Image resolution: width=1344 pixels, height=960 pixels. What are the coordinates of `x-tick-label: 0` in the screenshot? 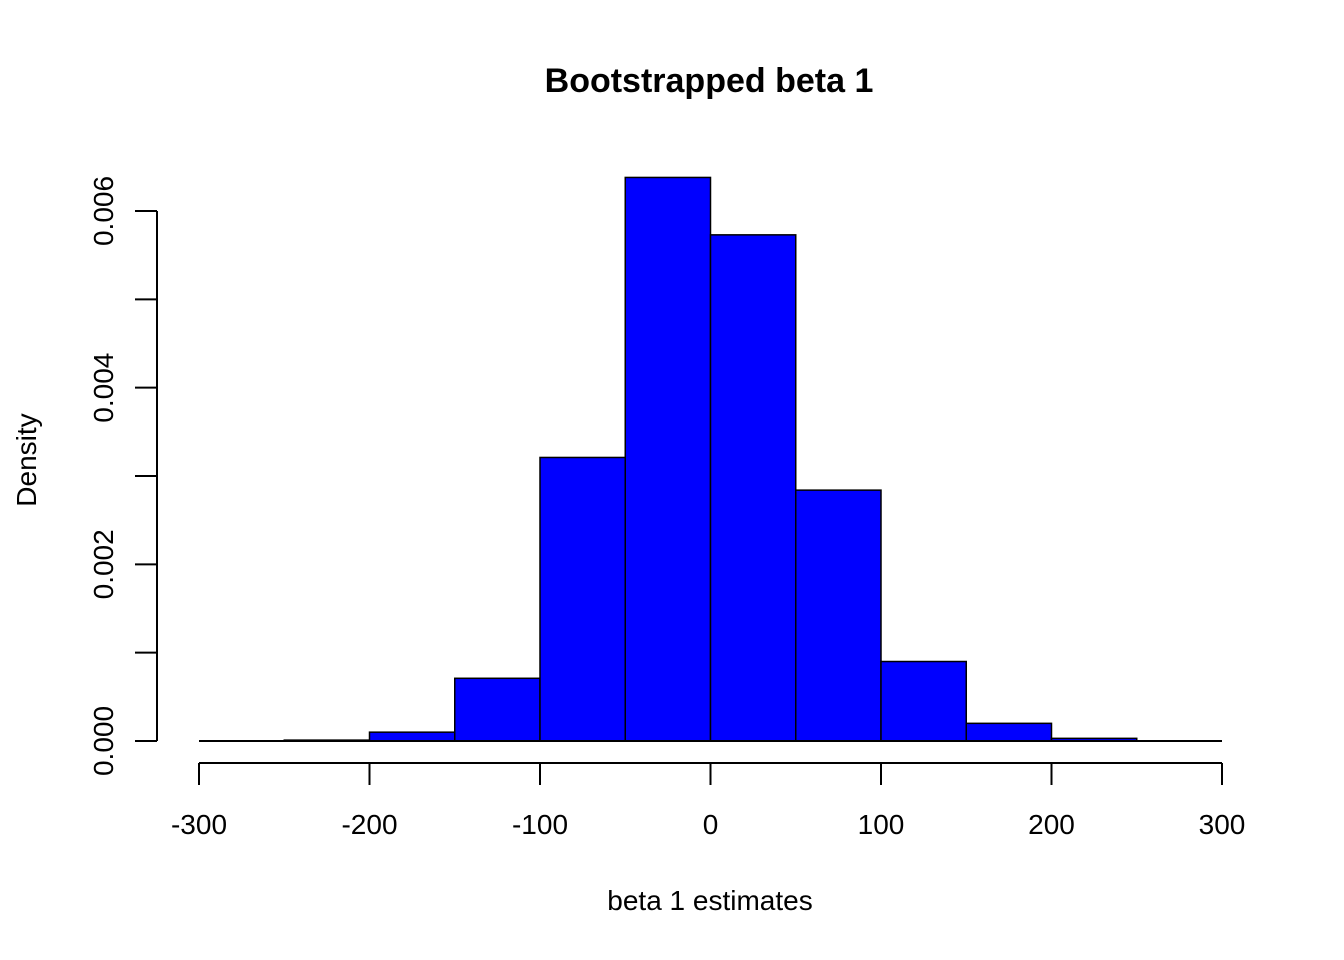 It's located at (711, 824).